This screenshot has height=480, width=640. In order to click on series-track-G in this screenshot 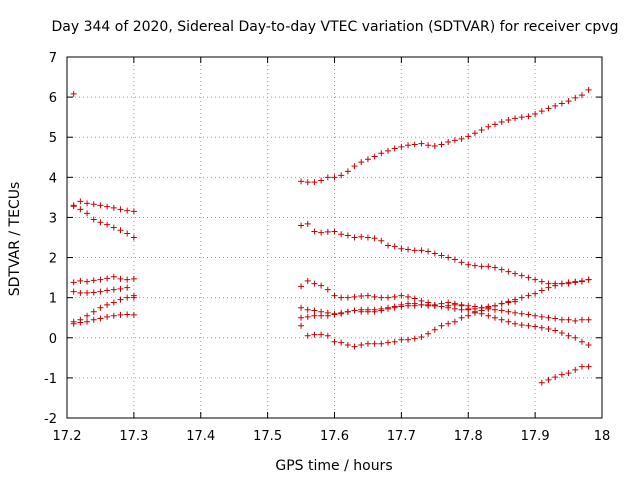, I will do `click(445, 136)`.